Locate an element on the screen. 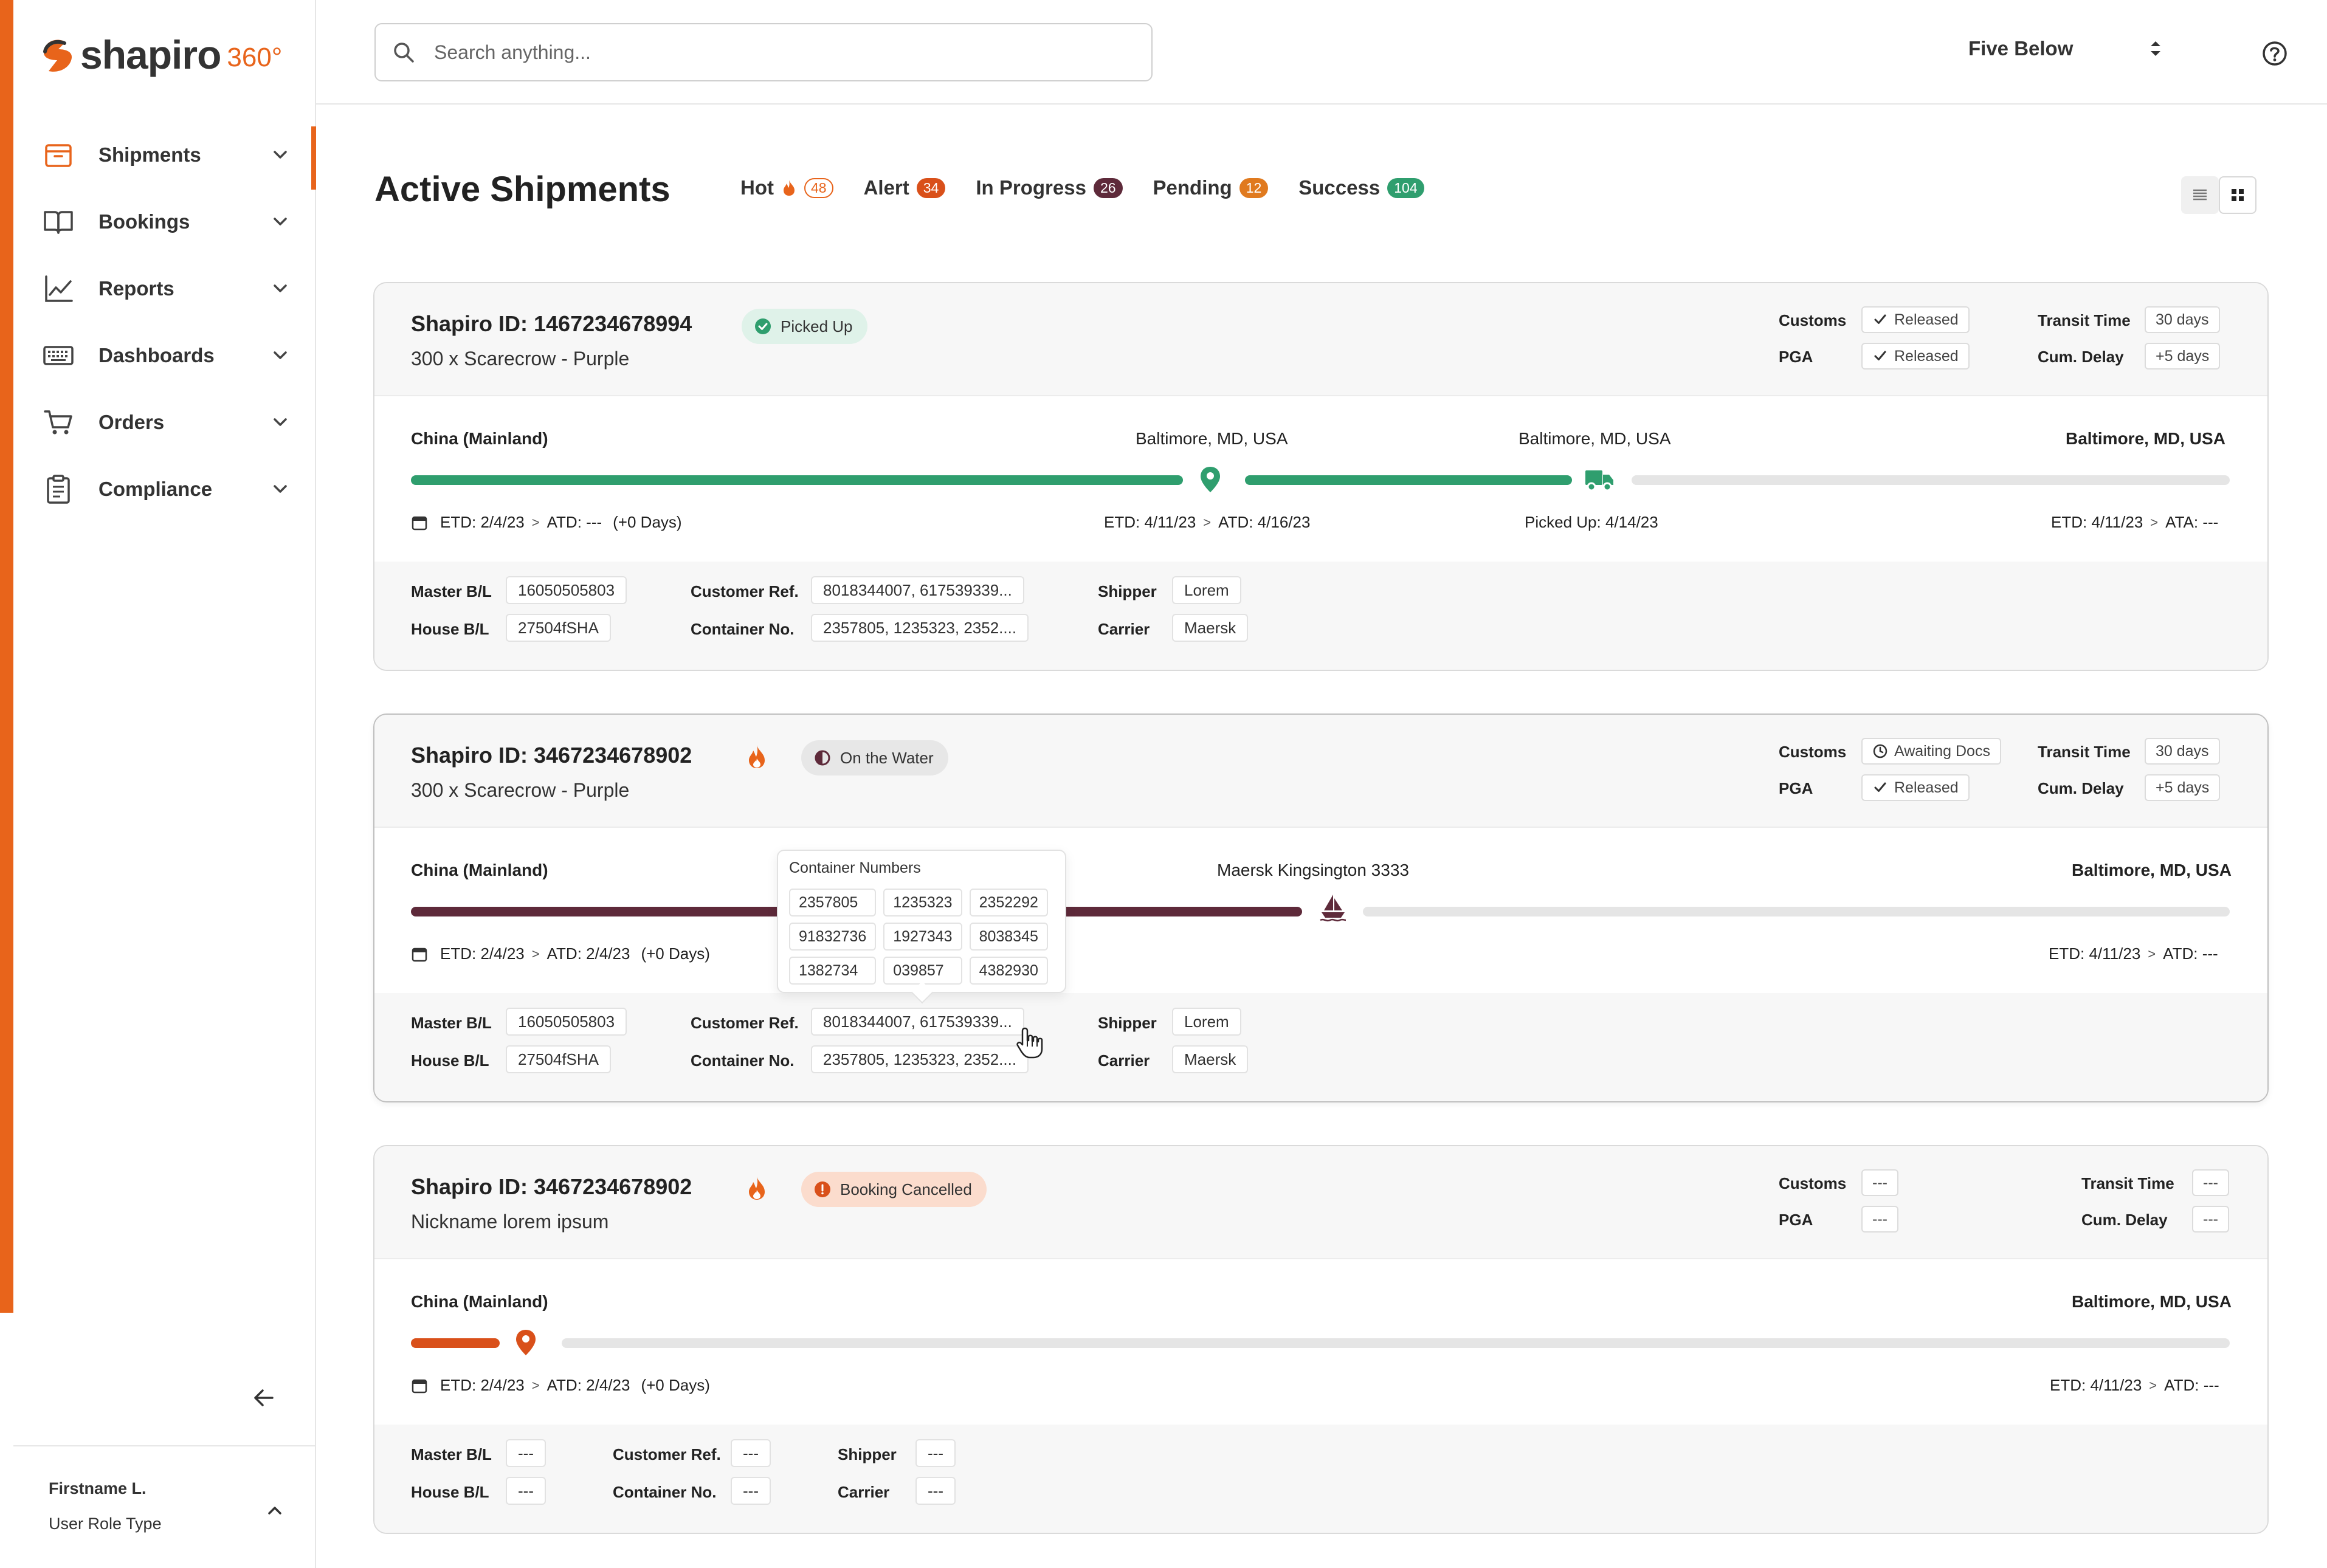 Image resolution: width=2327 pixels, height=1568 pixels. grid-view-button is located at coordinates (2237, 195).